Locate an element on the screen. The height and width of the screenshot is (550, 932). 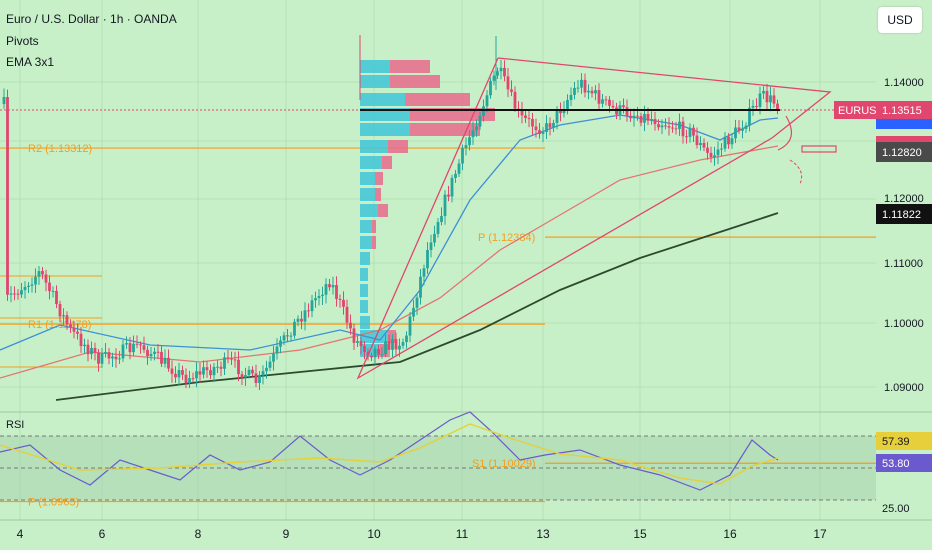
ema-tag is located at coordinates (904, 152).